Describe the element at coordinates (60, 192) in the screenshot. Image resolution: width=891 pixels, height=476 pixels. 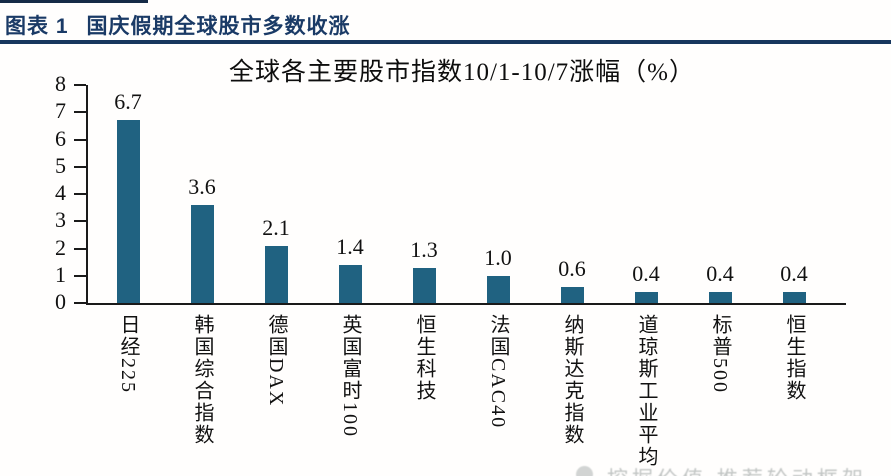
I see `y-tick-label: 4` at that location.